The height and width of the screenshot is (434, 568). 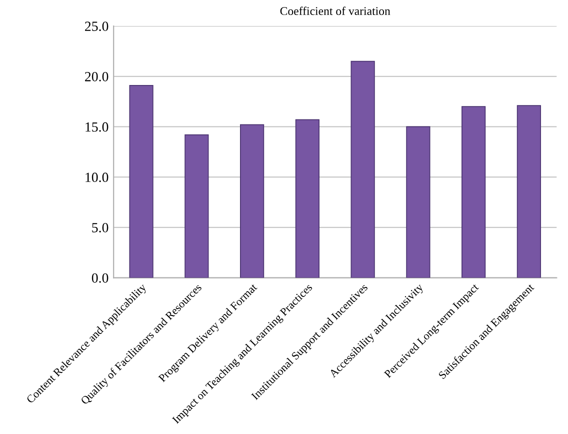 What do you see at coordinates (97, 127) in the screenshot?
I see `y-tick-label: 15.0` at bounding box center [97, 127].